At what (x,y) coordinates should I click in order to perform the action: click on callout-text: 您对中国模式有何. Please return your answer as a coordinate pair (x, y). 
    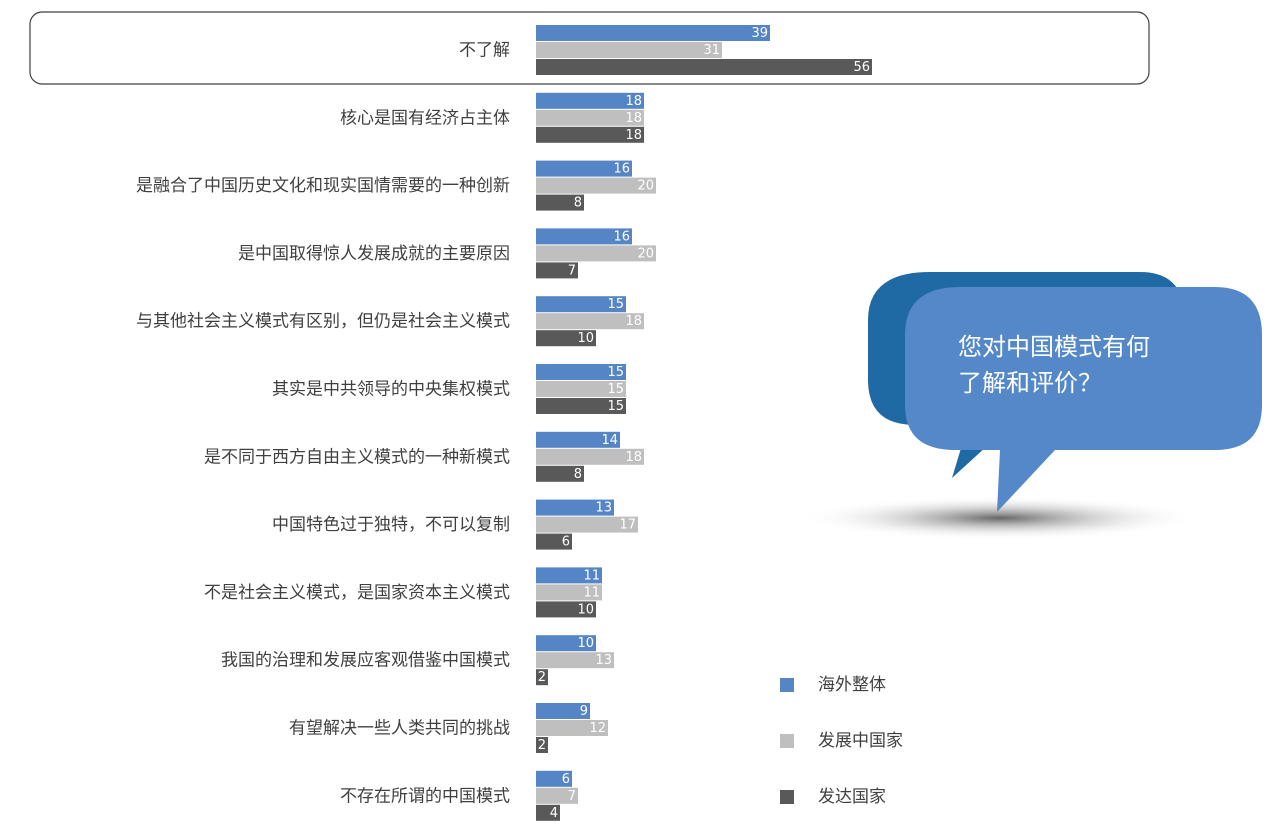
    Looking at the image, I should click on (1054, 347).